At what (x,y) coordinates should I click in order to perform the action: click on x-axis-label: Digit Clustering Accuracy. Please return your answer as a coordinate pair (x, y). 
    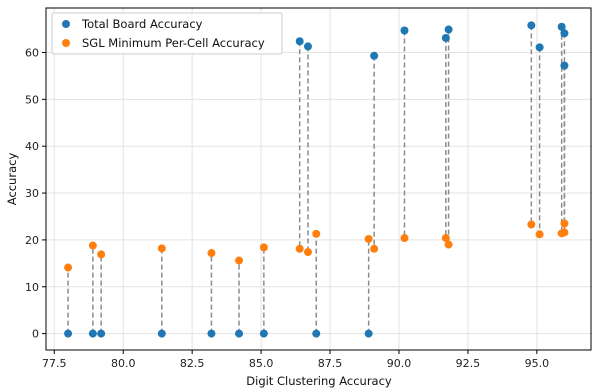
    Looking at the image, I should click on (319, 381).